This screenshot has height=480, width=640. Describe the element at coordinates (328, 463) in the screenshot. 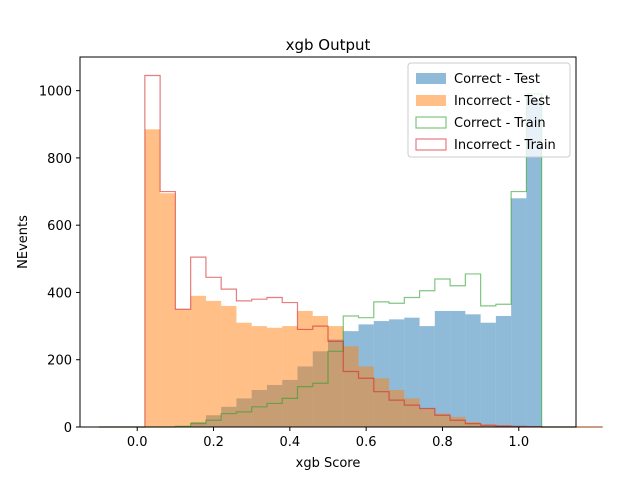

I see `x-axis-title: xgb Score` at that location.